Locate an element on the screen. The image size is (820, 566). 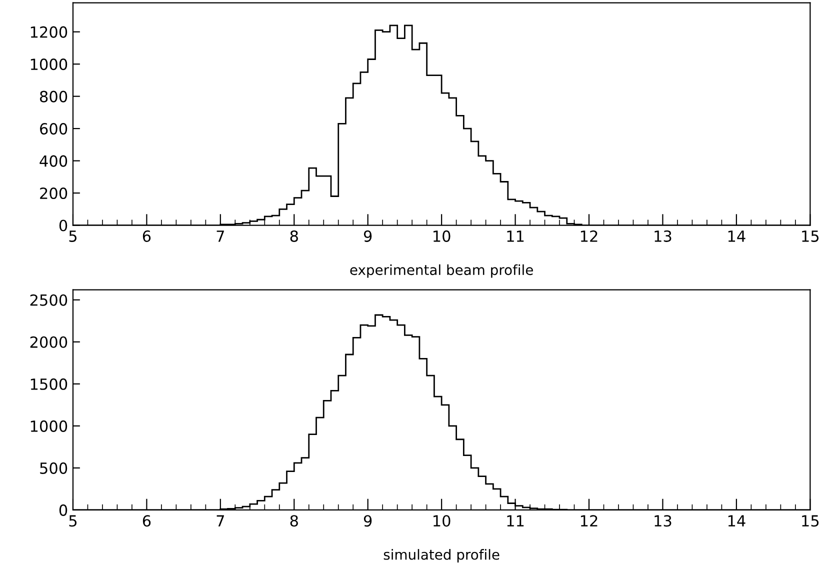
y-tick-label: 200 is located at coordinates (54, 193).